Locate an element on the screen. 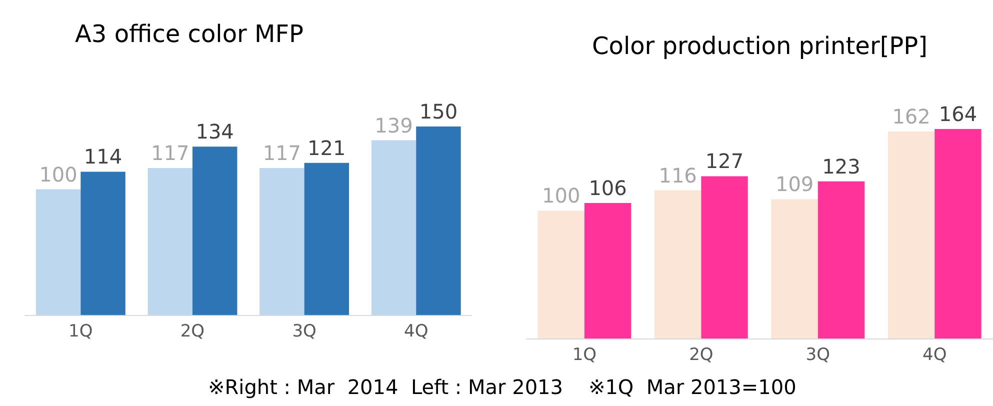 This screenshot has height=406, width=993. chart-title: Color production printer[PP] is located at coordinates (760, 46).